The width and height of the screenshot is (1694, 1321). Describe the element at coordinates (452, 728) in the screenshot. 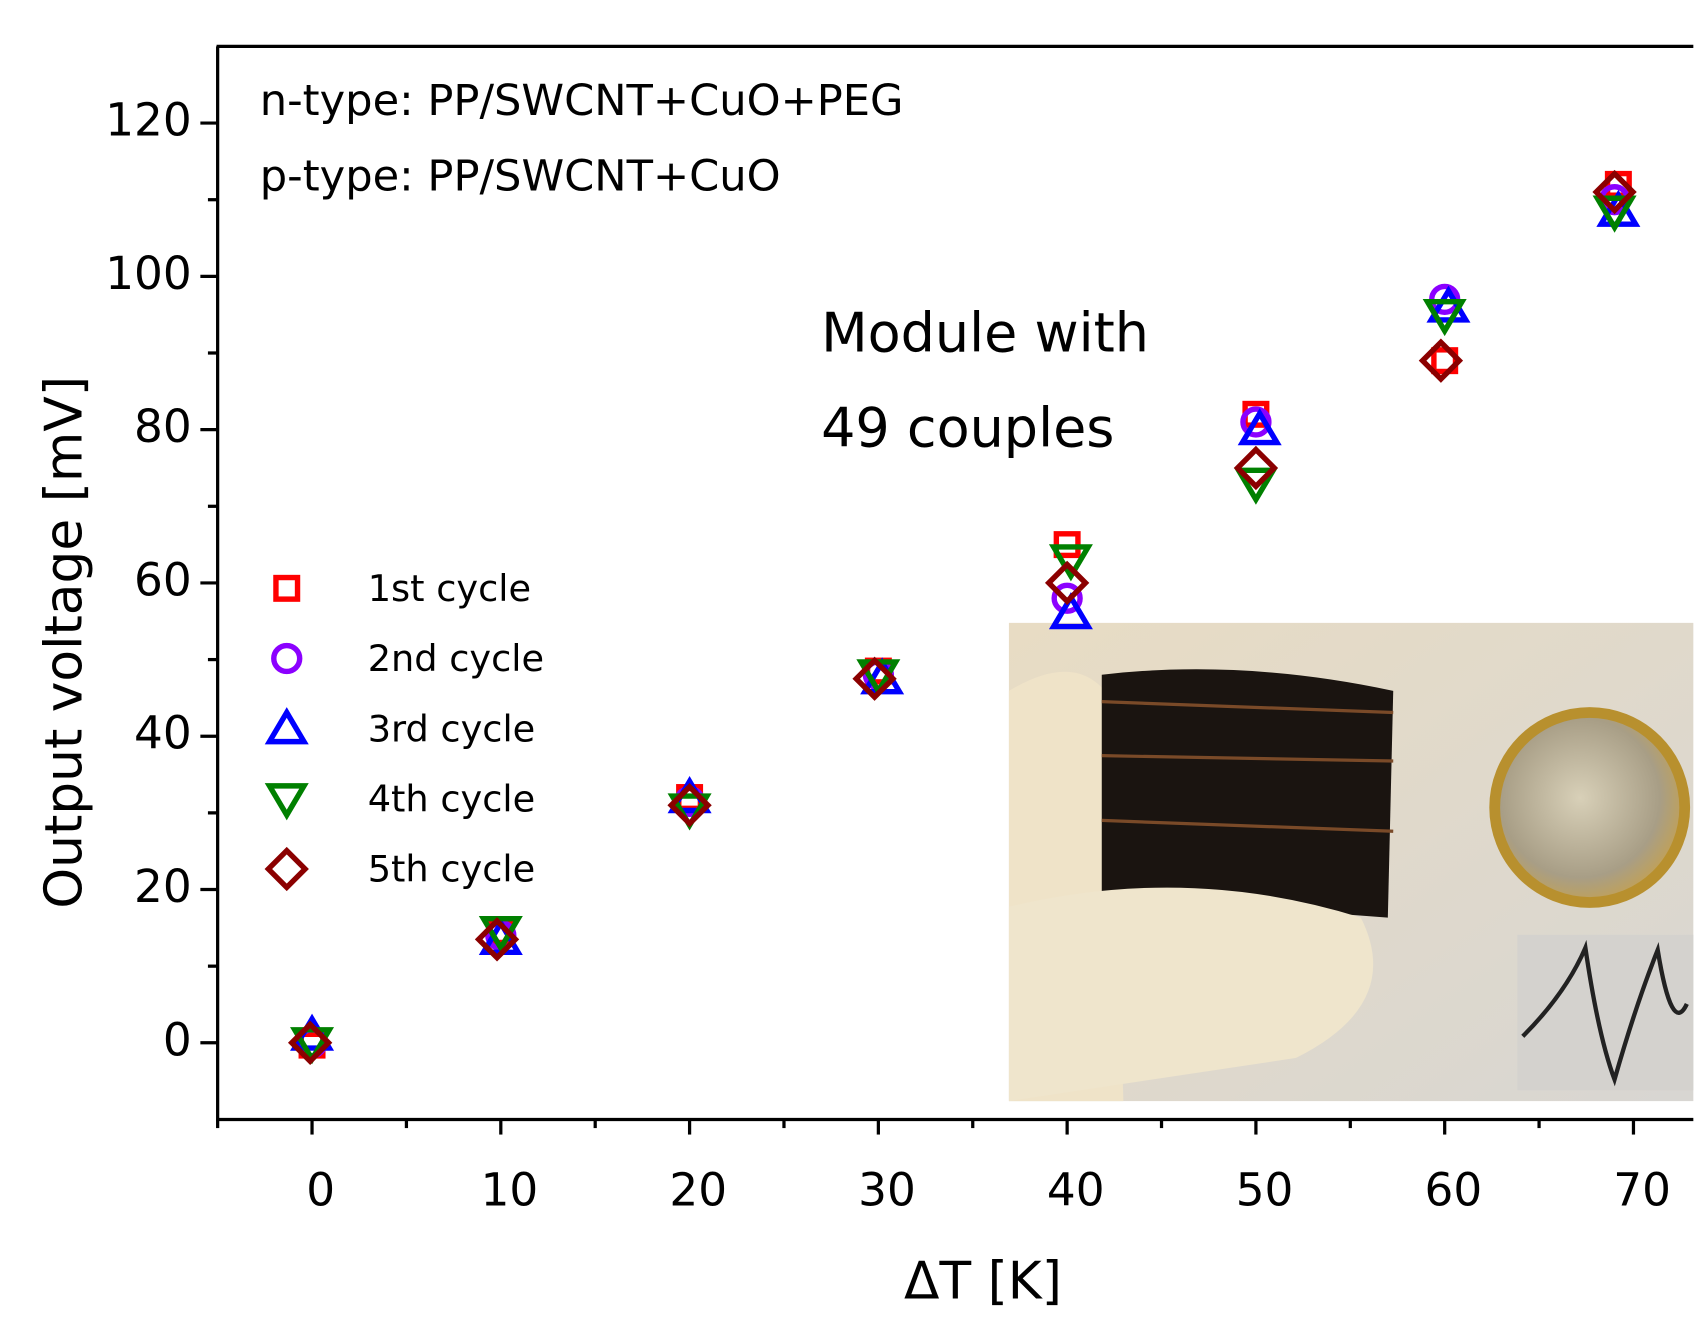

I see `legend-label: 3rd cycle` at that location.